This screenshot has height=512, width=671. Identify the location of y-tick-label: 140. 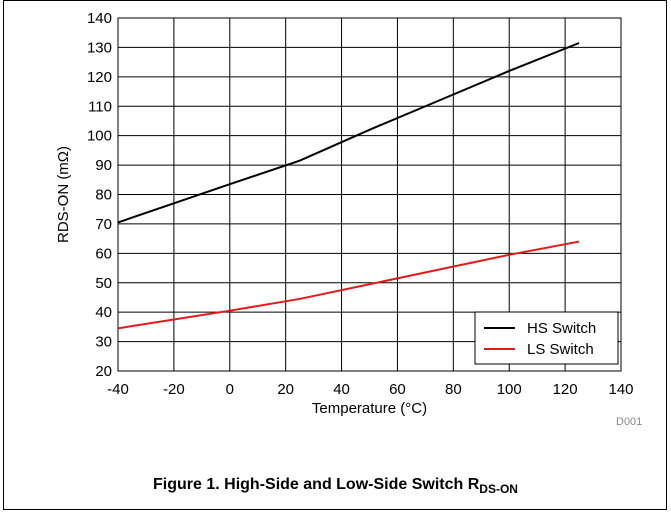
(99, 18).